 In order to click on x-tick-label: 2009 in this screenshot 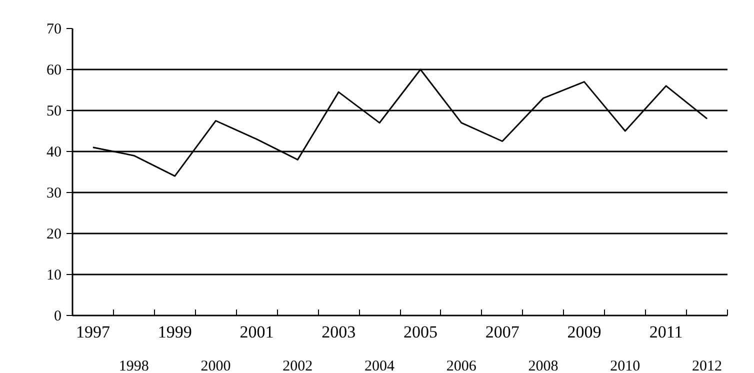, I will do `click(584, 332)`.